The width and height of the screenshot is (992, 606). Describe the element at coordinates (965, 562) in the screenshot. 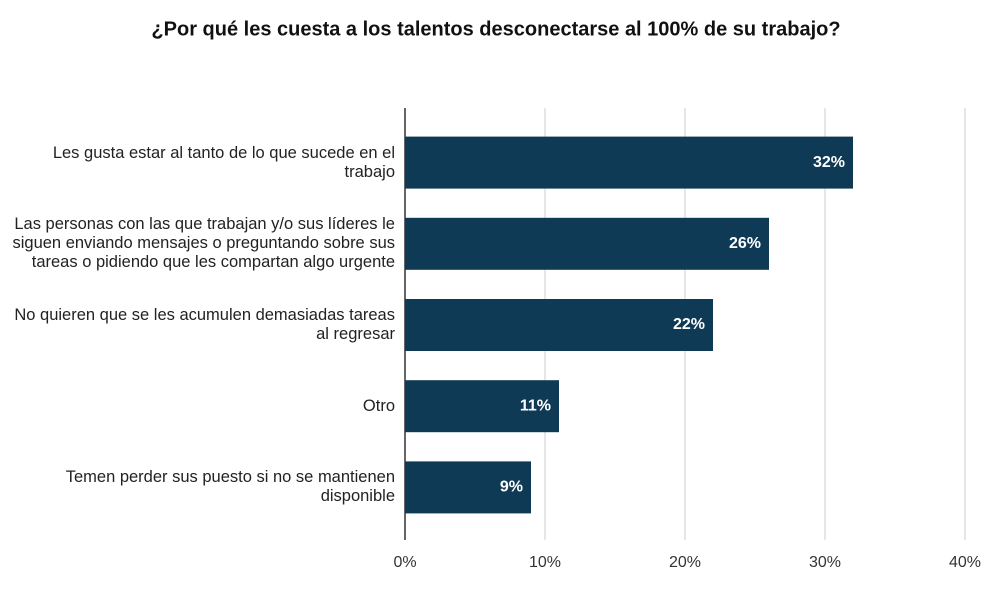

I see `x-tick-label: 40%` at that location.